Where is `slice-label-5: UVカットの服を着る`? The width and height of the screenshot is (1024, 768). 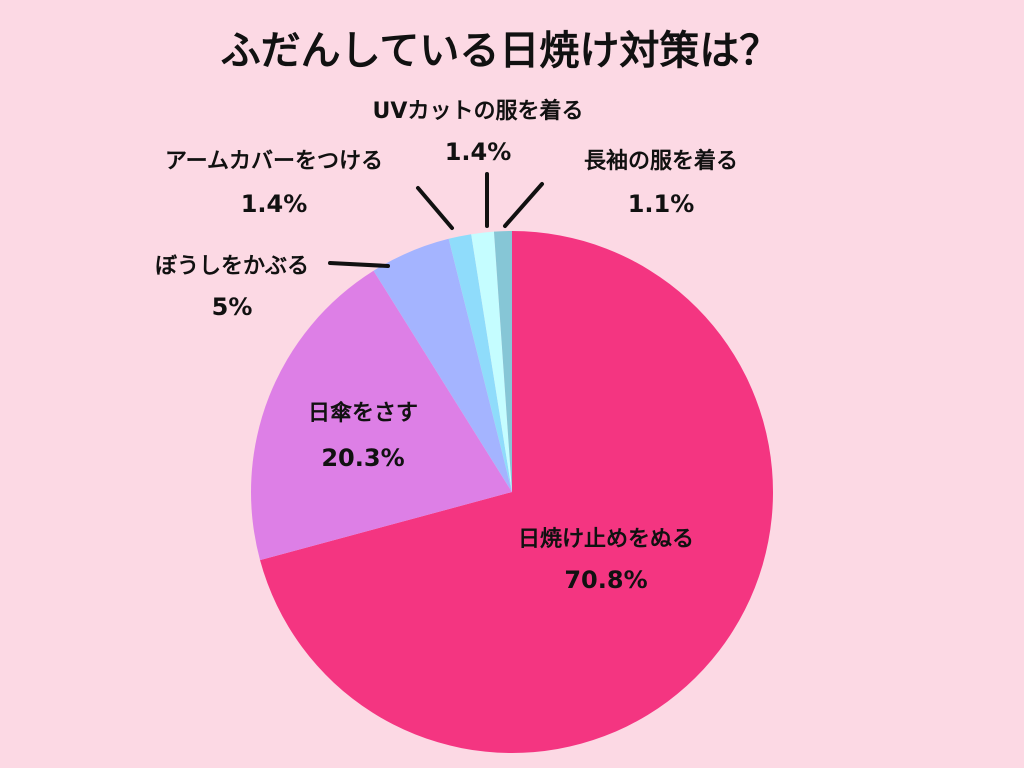 slice-label-5: UVカットの服を着る is located at coordinates (478, 111).